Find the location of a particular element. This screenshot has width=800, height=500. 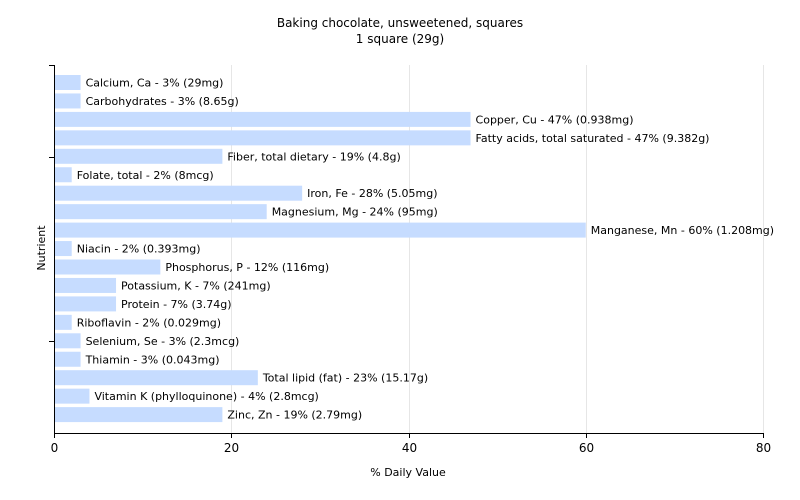

bar-data-label: Niacin - 2% (0.393mg) is located at coordinates (139, 249).